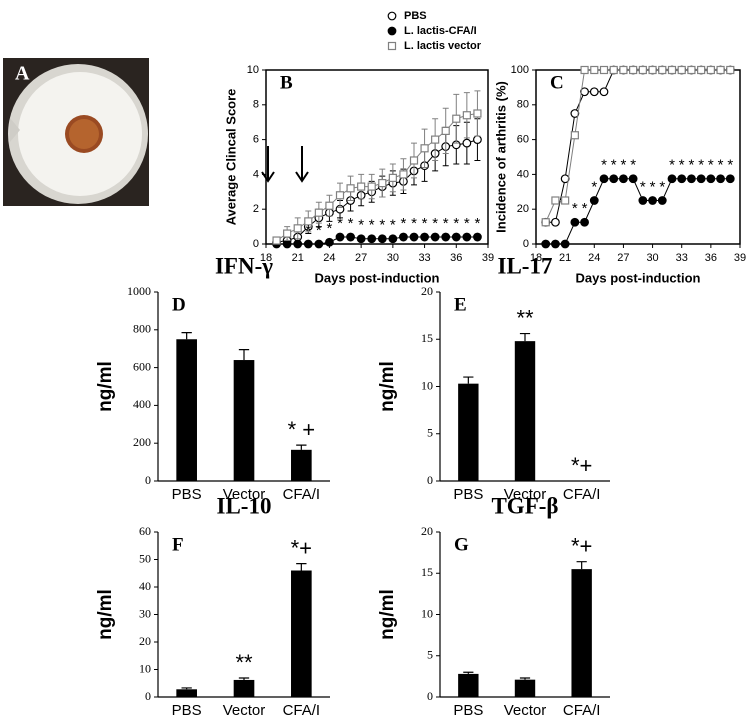  I want to click on y-tick-label: 20, so click(427, 291).